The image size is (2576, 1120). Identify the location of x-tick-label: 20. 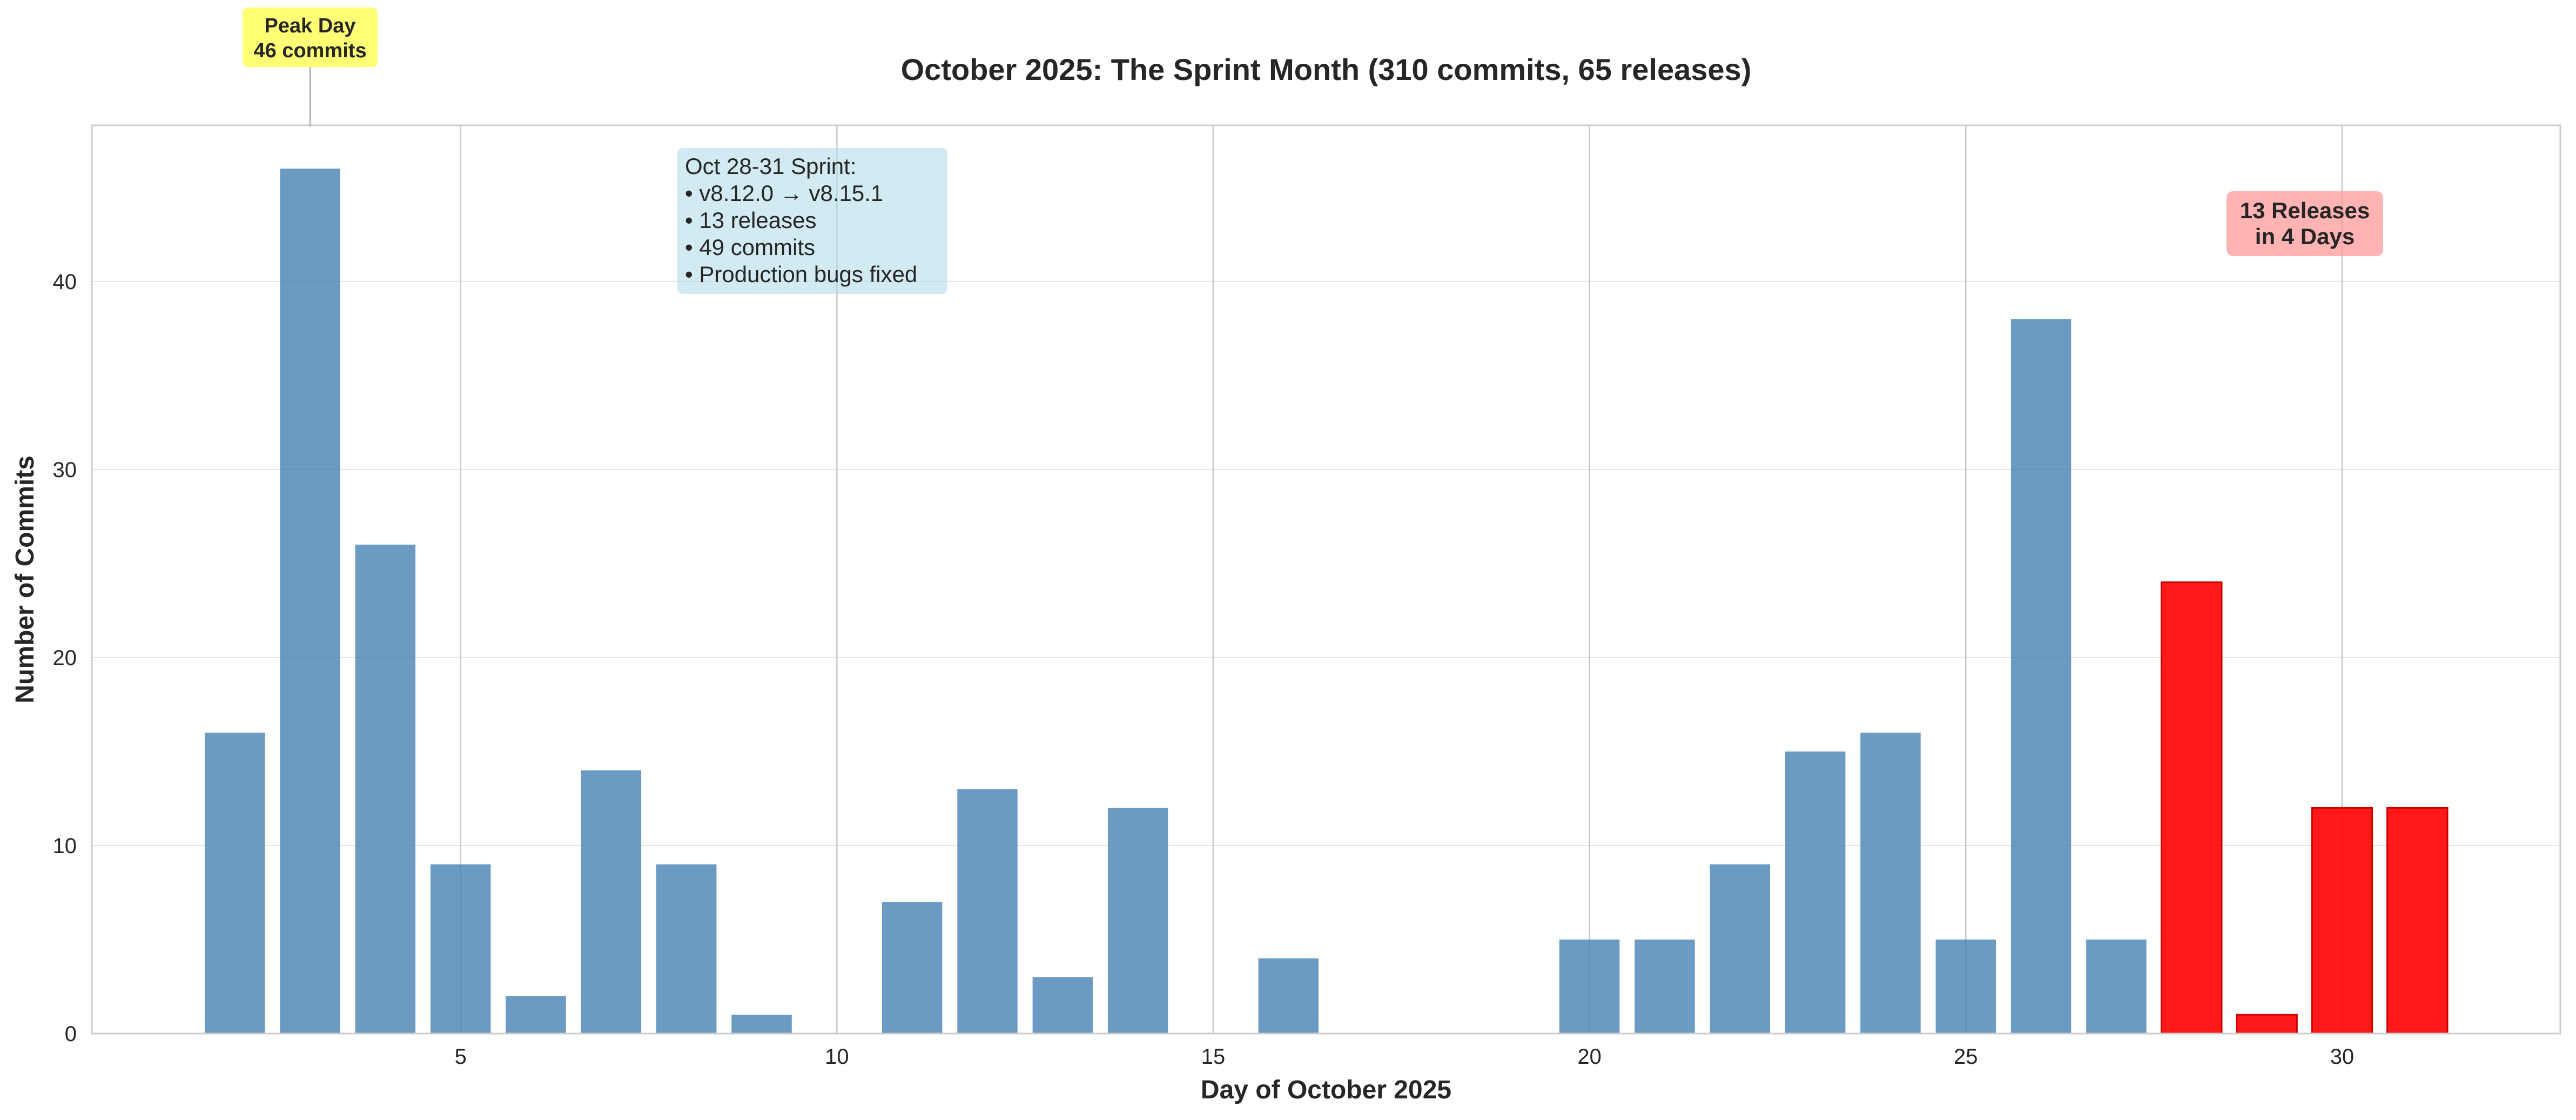
(1589, 1057).